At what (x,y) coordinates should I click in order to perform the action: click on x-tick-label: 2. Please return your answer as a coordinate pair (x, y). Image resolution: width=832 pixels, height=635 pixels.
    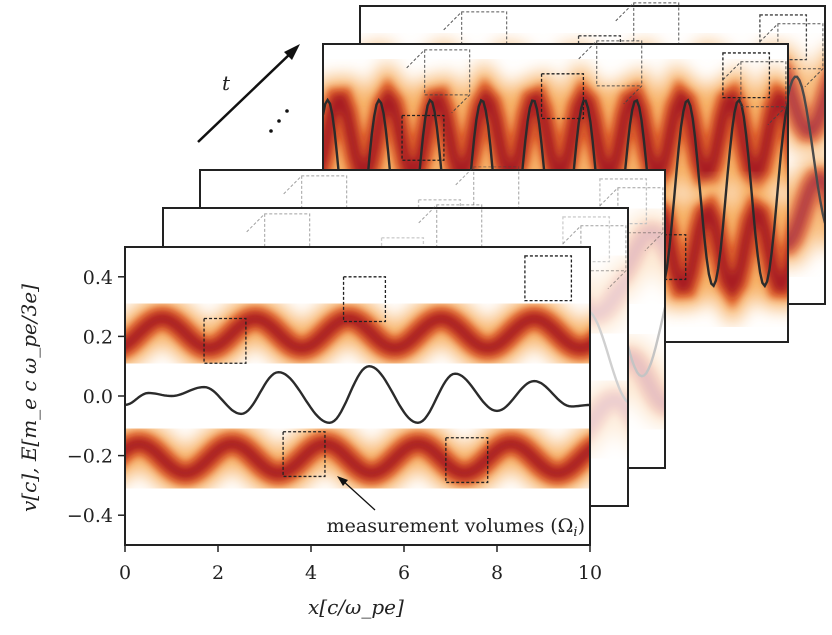
    Looking at the image, I should click on (218, 573).